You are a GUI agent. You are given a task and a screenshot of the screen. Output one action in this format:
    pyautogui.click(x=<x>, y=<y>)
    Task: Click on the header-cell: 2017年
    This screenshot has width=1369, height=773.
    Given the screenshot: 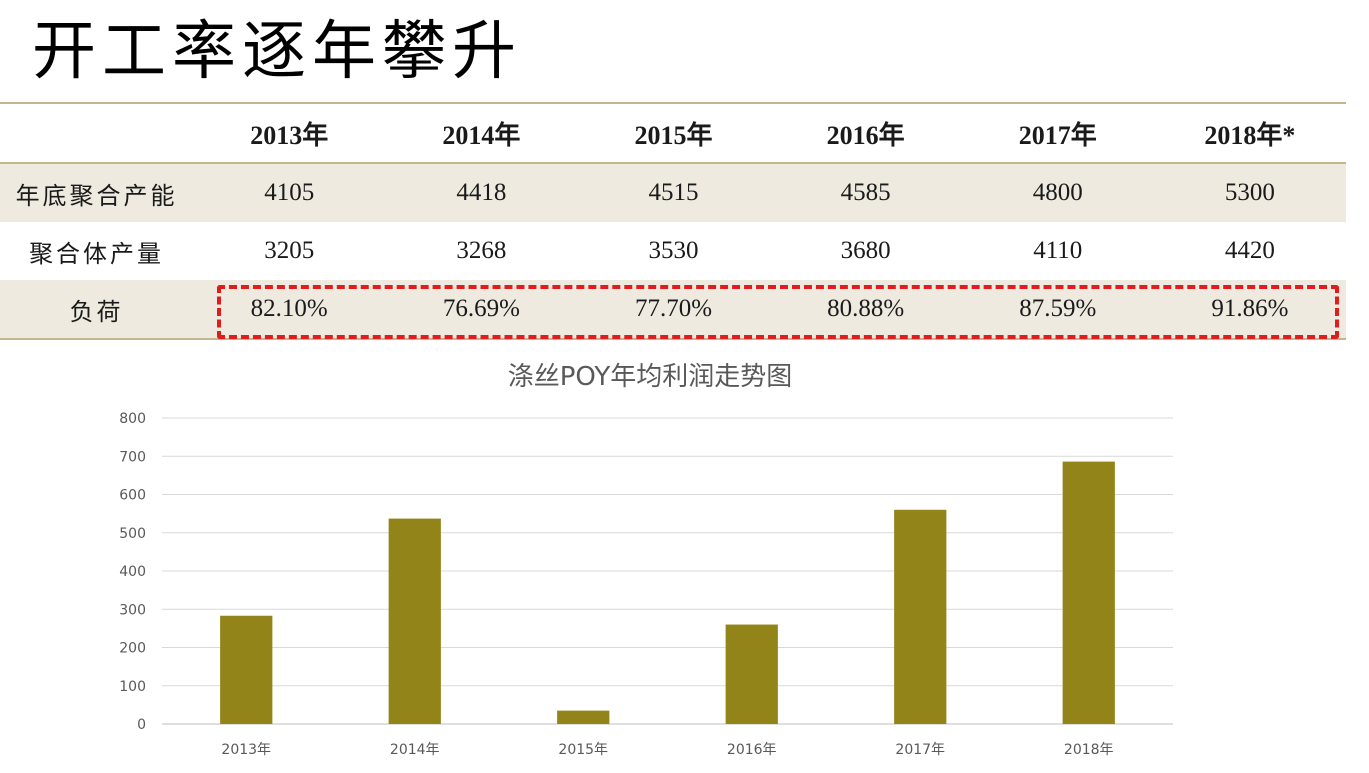 What is the action you would take?
    pyautogui.click(x=1057, y=134)
    